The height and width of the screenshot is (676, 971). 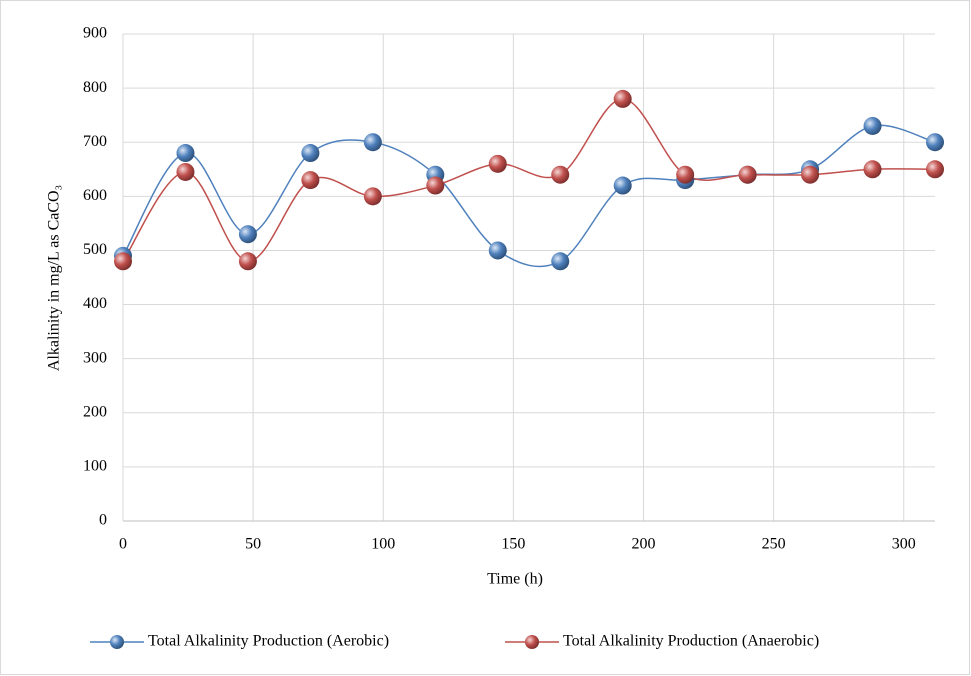 What do you see at coordinates (95, 249) in the screenshot?
I see `y-tick-label: 500` at bounding box center [95, 249].